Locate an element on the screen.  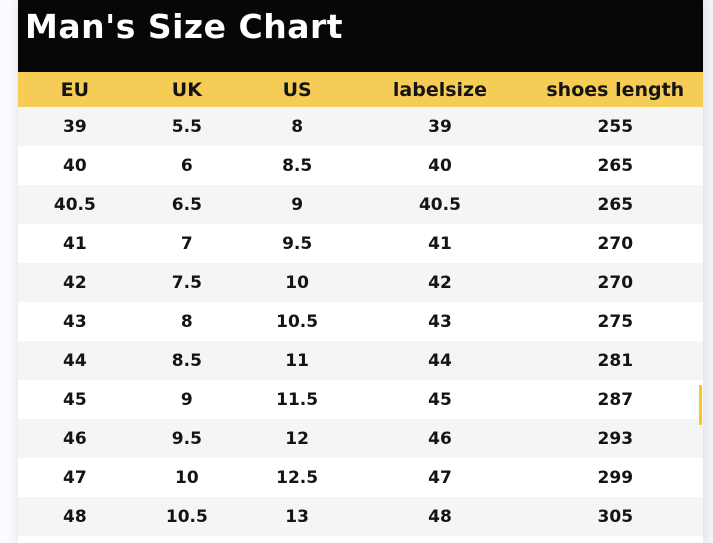
table-cell: 12.5 is located at coordinates (297, 477).